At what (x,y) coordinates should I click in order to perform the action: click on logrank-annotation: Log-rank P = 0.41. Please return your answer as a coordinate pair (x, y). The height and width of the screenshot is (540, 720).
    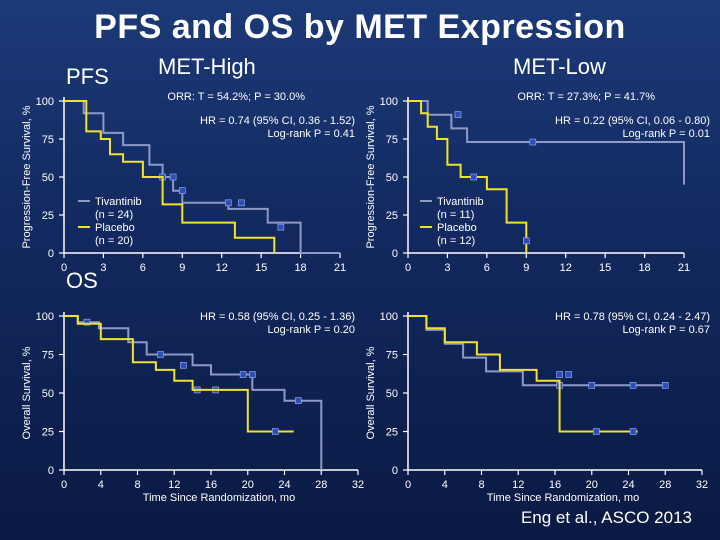
    Looking at the image, I should click on (311, 134).